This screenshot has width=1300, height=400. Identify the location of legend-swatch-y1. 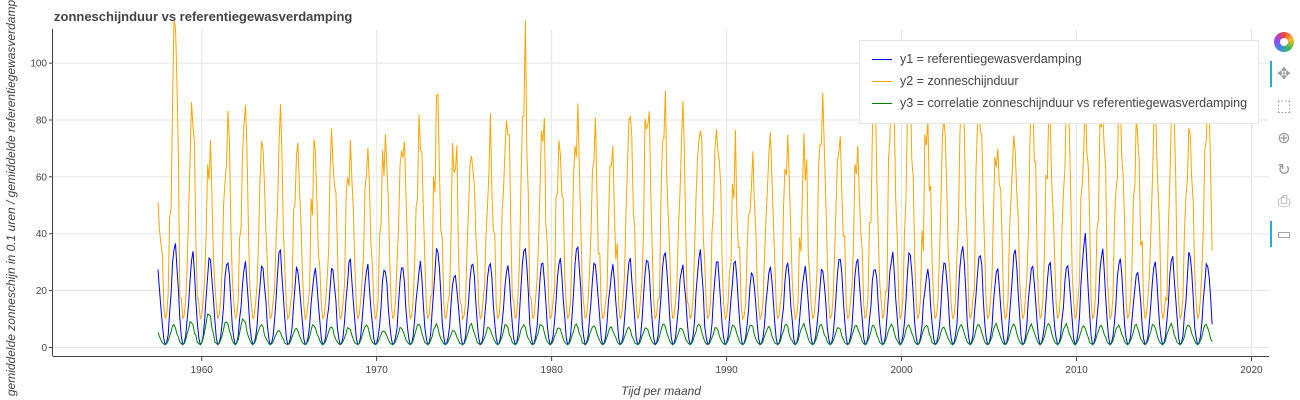
(882, 59).